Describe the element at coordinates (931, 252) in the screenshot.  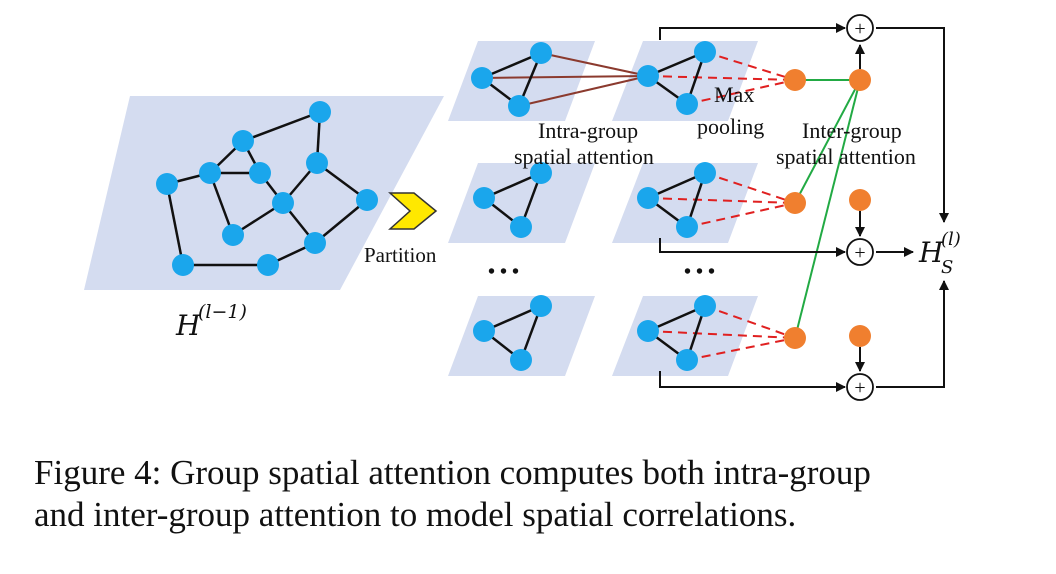
I see `output-label: H` at that location.